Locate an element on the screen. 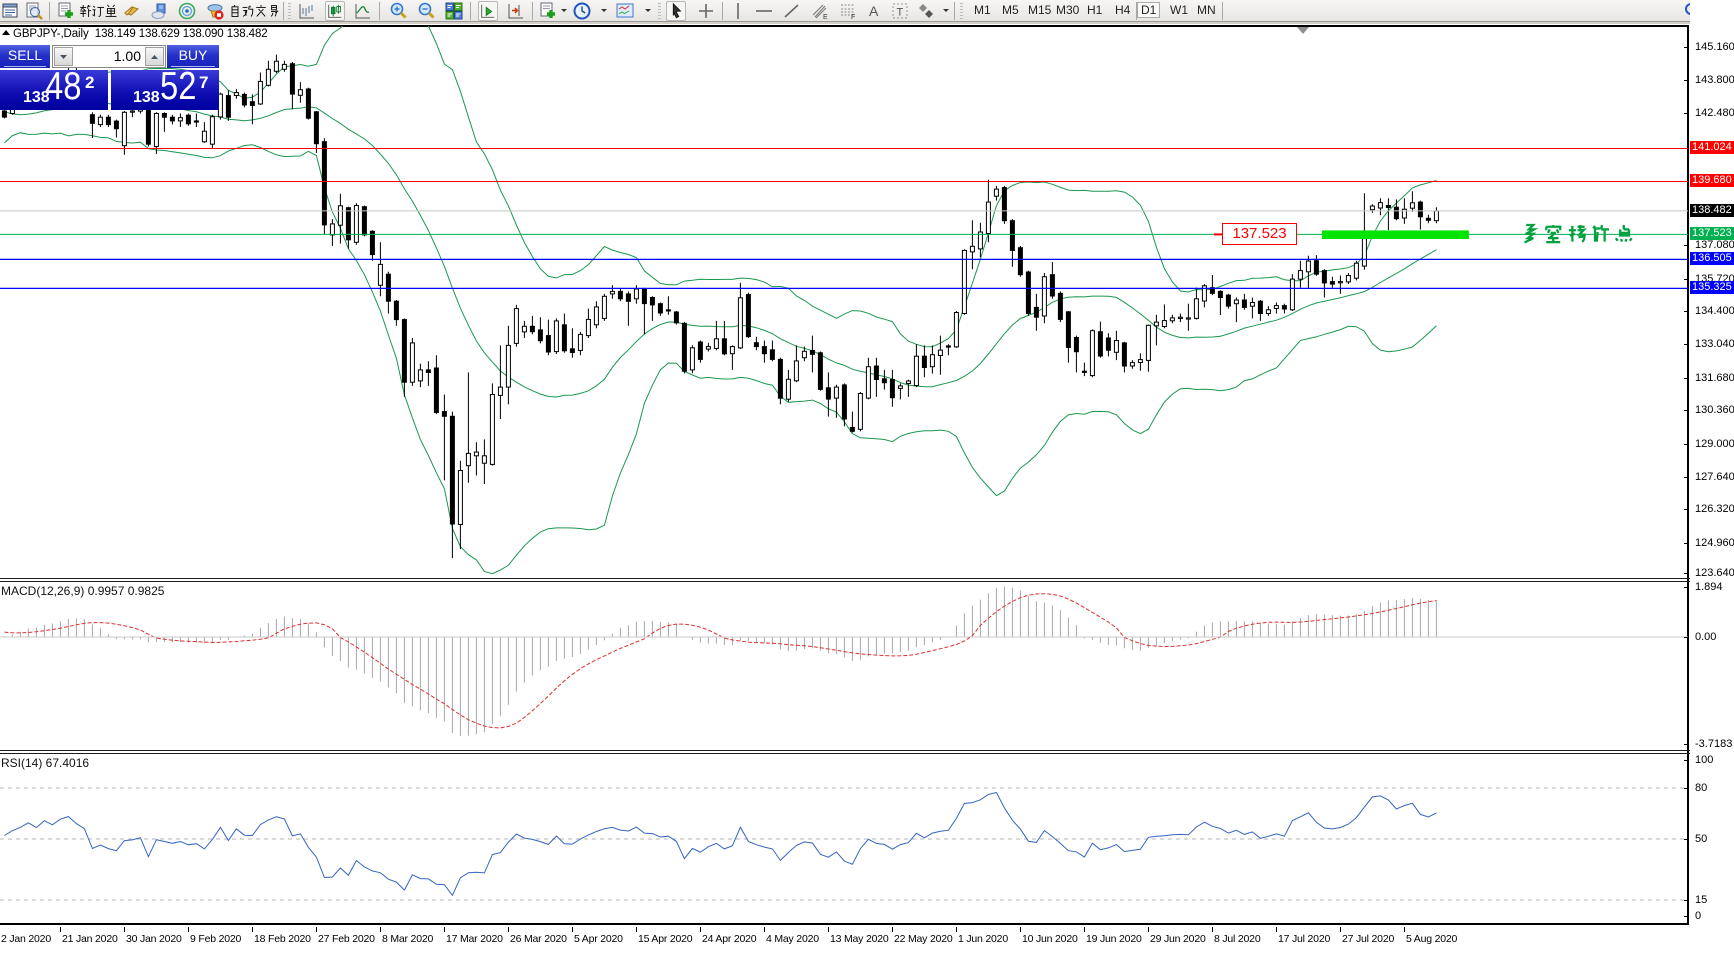 The height and width of the screenshot is (953, 1734). svg-text: T is located at coordinates (900, 13).